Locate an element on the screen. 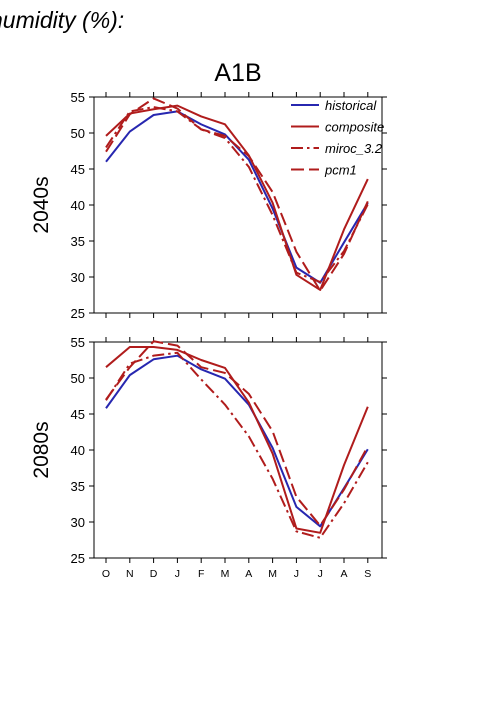 Image resolution: width=501 pixels, height=709 pixels. x-tick-label: D is located at coordinates (154, 574).